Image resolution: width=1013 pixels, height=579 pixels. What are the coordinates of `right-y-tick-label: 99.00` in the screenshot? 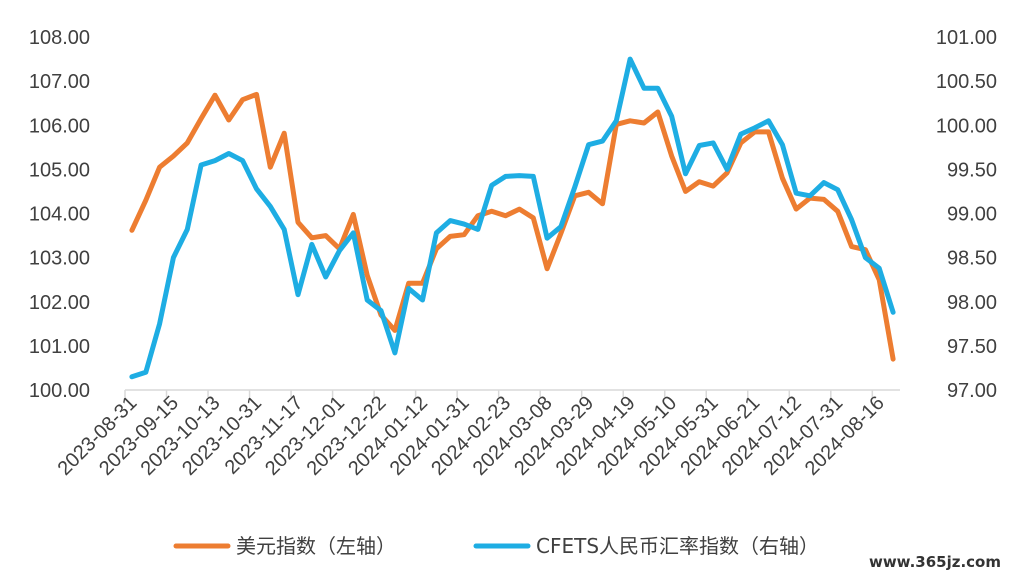 It's located at (972, 215).